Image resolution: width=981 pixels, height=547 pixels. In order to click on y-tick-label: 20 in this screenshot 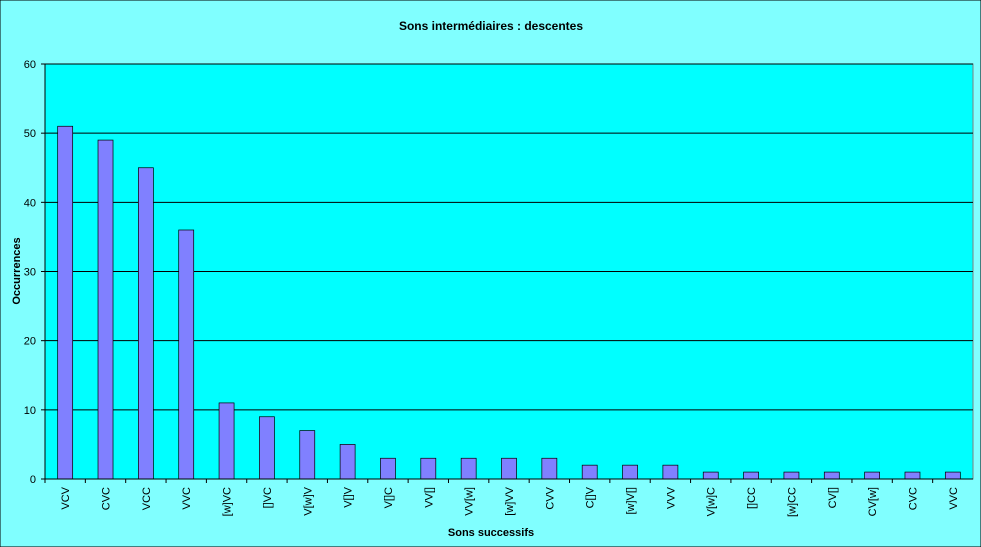, I will do `click(30, 342)`.